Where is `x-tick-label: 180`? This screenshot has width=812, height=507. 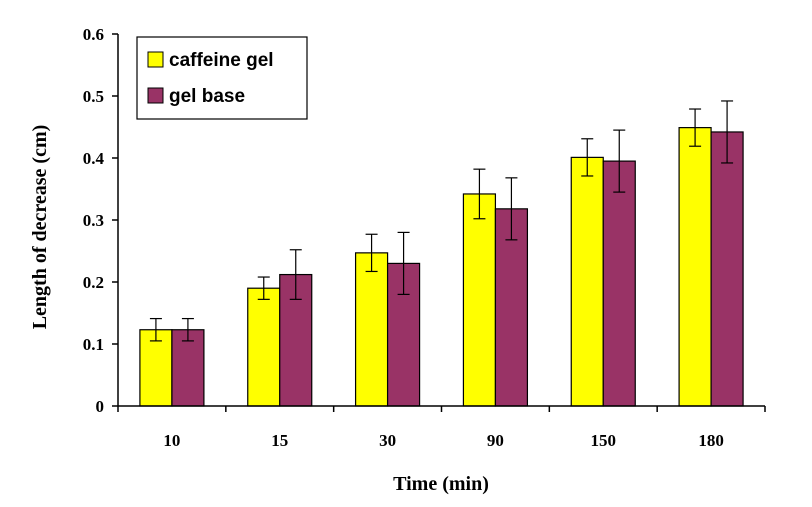
x-tick-label: 180 is located at coordinates (711, 440).